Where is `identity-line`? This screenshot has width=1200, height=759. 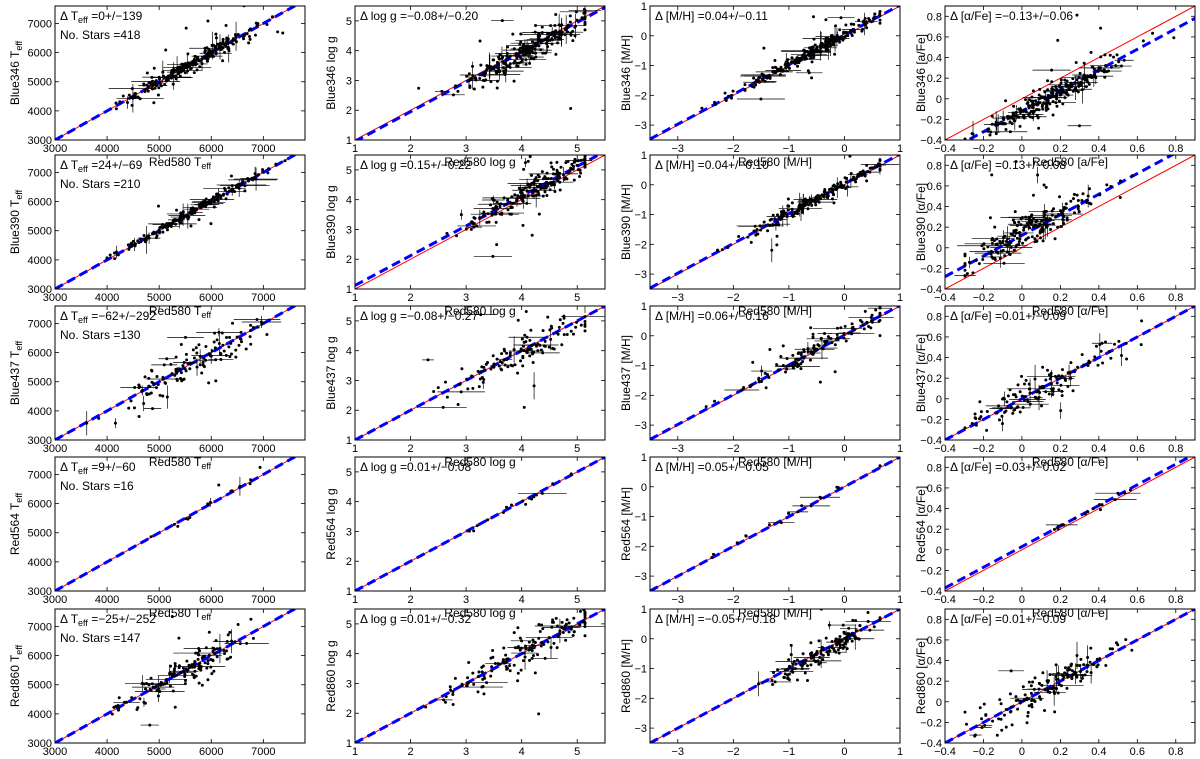 identity-line is located at coordinates (1070, 222).